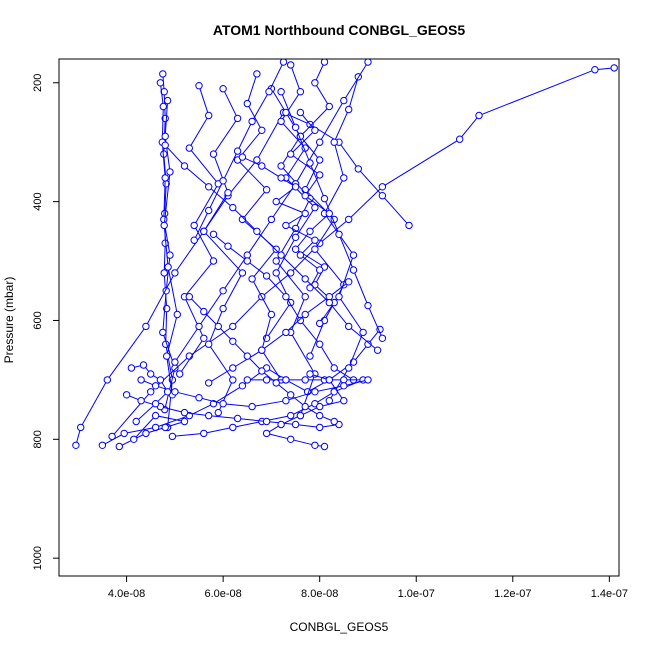  What do you see at coordinates (38, 439) in the screenshot?
I see `y-tick-label: 800` at bounding box center [38, 439].